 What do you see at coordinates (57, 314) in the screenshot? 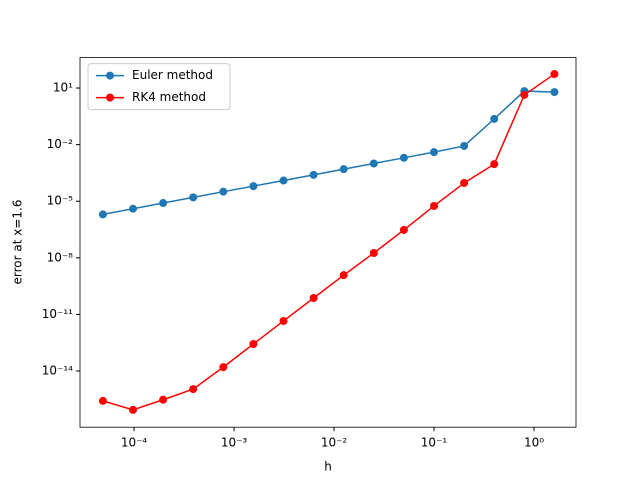
I see `y-tick-label: 10⁻¹¹` at bounding box center [57, 314].